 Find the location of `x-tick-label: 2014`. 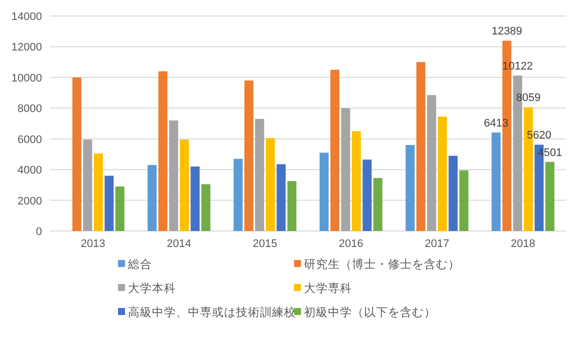

x-tick-label: 2014 is located at coordinates (179, 244).